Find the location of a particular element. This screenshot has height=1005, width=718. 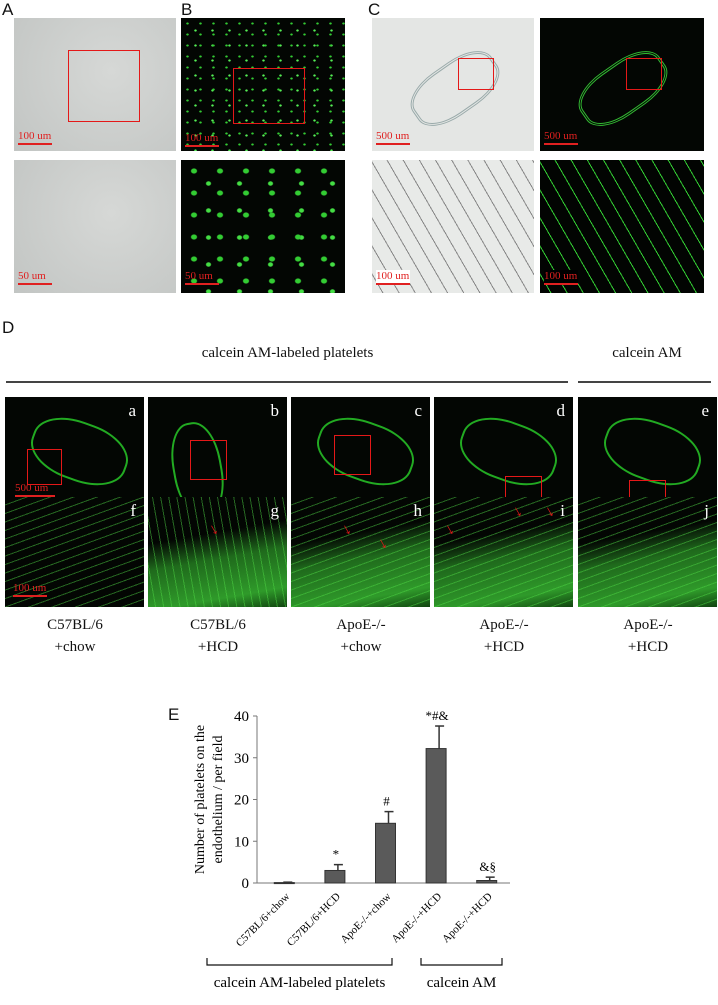

overview-image: b is located at coordinates (217, 452).